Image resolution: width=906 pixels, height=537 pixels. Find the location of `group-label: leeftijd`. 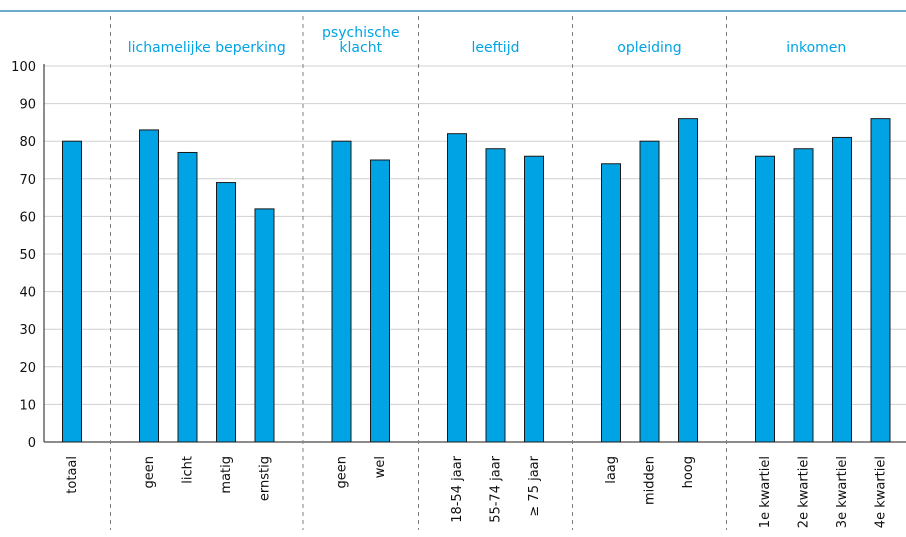

group-label: leeftijd is located at coordinates (496, 48).